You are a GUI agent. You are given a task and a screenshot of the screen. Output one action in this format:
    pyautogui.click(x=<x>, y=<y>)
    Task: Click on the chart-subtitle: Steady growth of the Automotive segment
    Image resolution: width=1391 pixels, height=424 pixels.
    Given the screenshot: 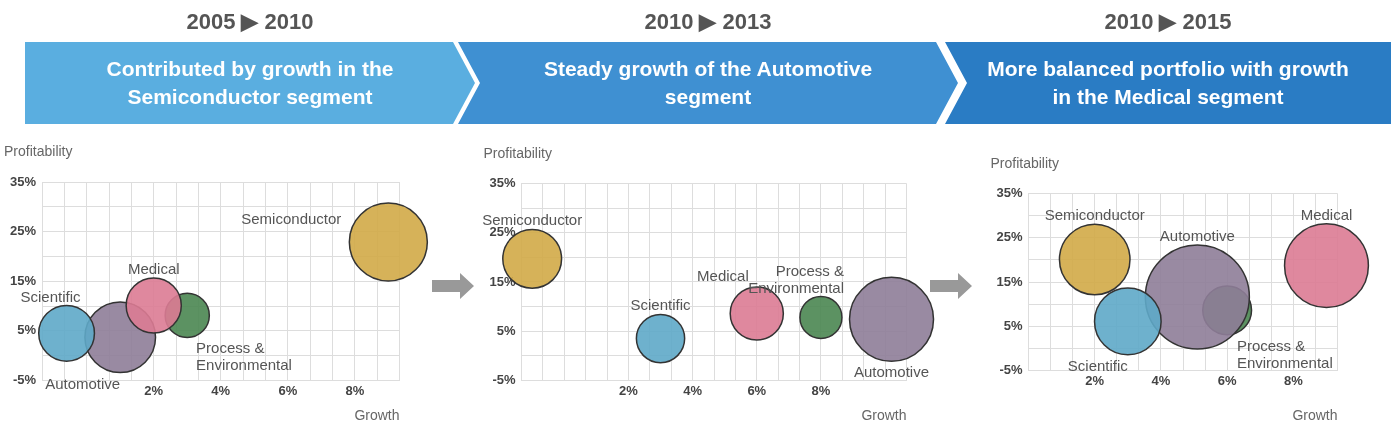 What is the action you would take?
    pyautogui.click(x=708, y=83)
    